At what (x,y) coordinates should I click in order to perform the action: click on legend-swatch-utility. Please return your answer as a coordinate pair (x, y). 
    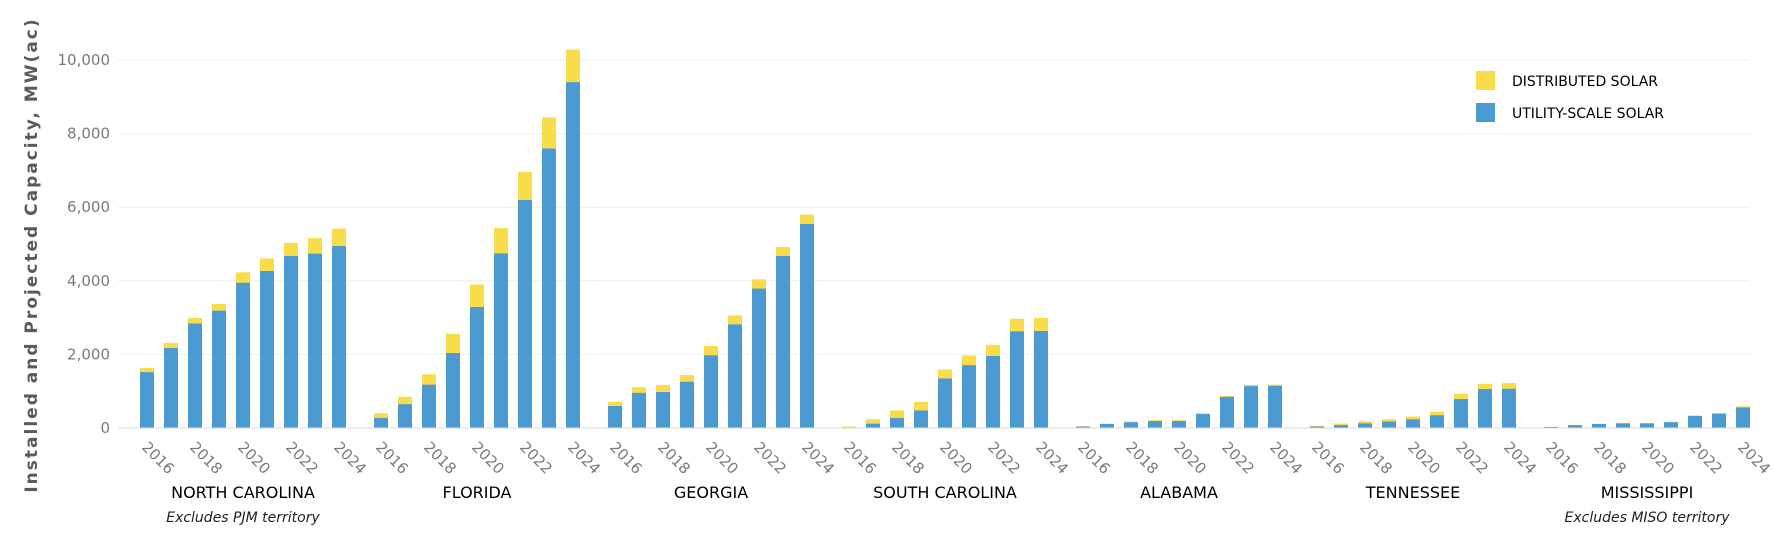
    Looking at the image, I should click on (1485, 112).